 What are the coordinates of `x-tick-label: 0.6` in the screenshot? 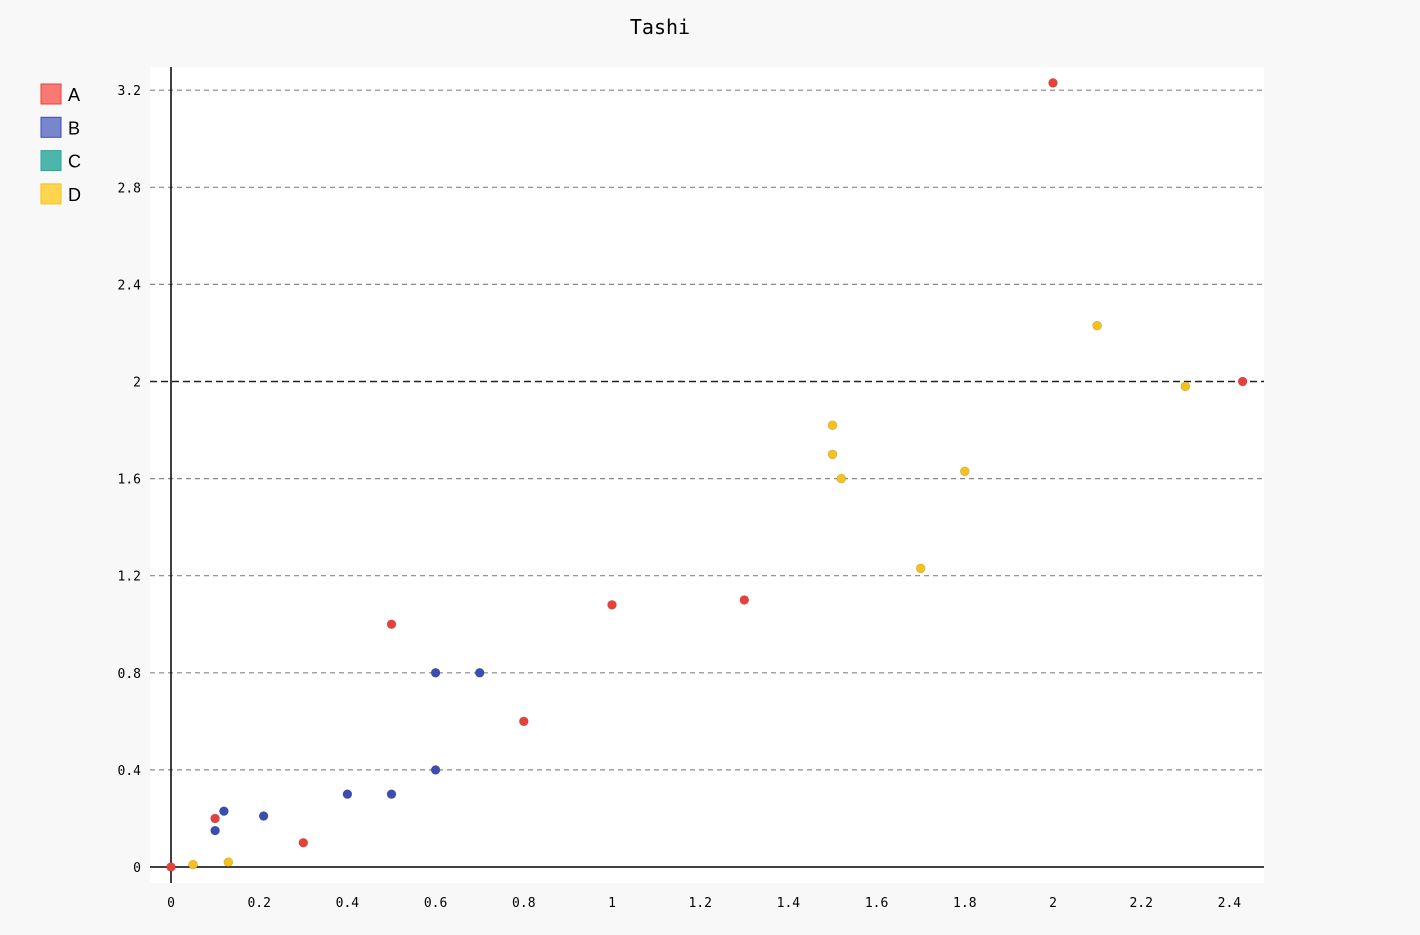 It's located at (435, 903).